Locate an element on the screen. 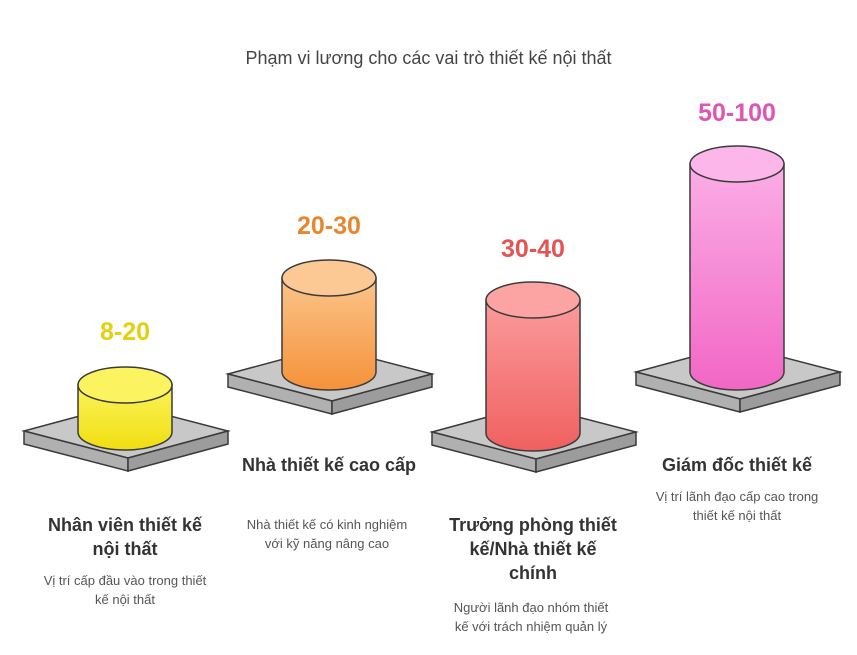 The width and height of the screenshot is (857, 655). role-4-value: 50-100 is located at coordinates (737, 113).